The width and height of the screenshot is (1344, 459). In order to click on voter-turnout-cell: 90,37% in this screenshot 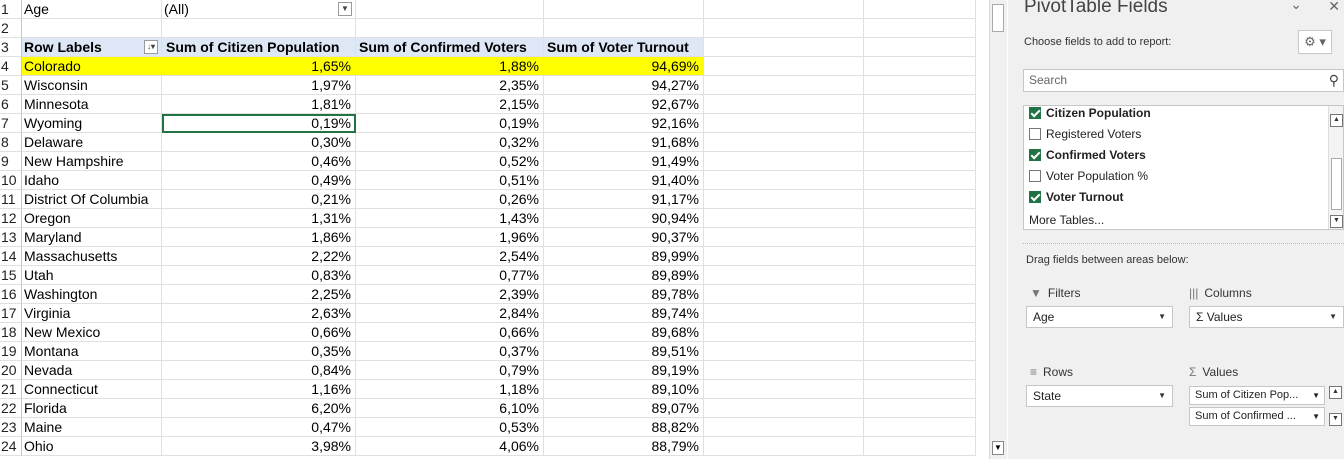, I will do `click(624, 237)`.